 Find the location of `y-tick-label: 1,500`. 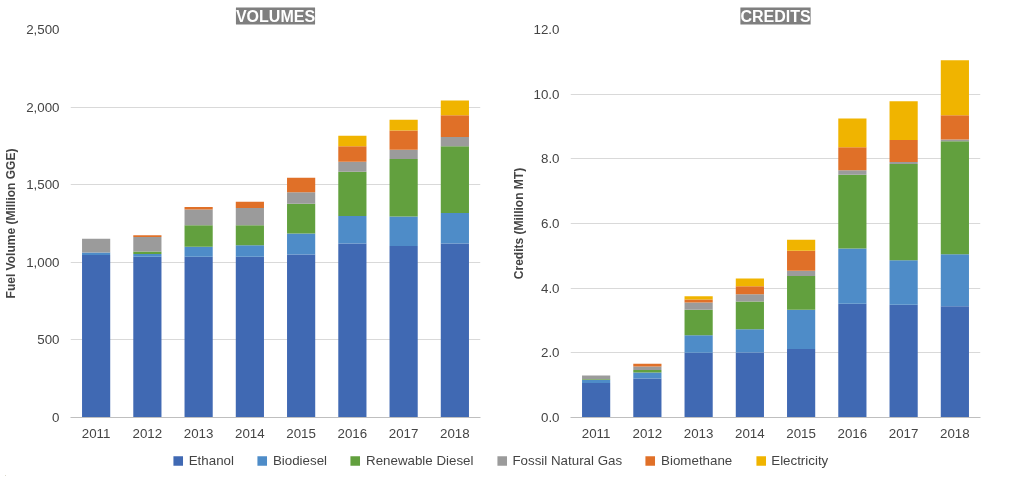

y-tick-label: 1,500 is located at coordinates (43, 185).